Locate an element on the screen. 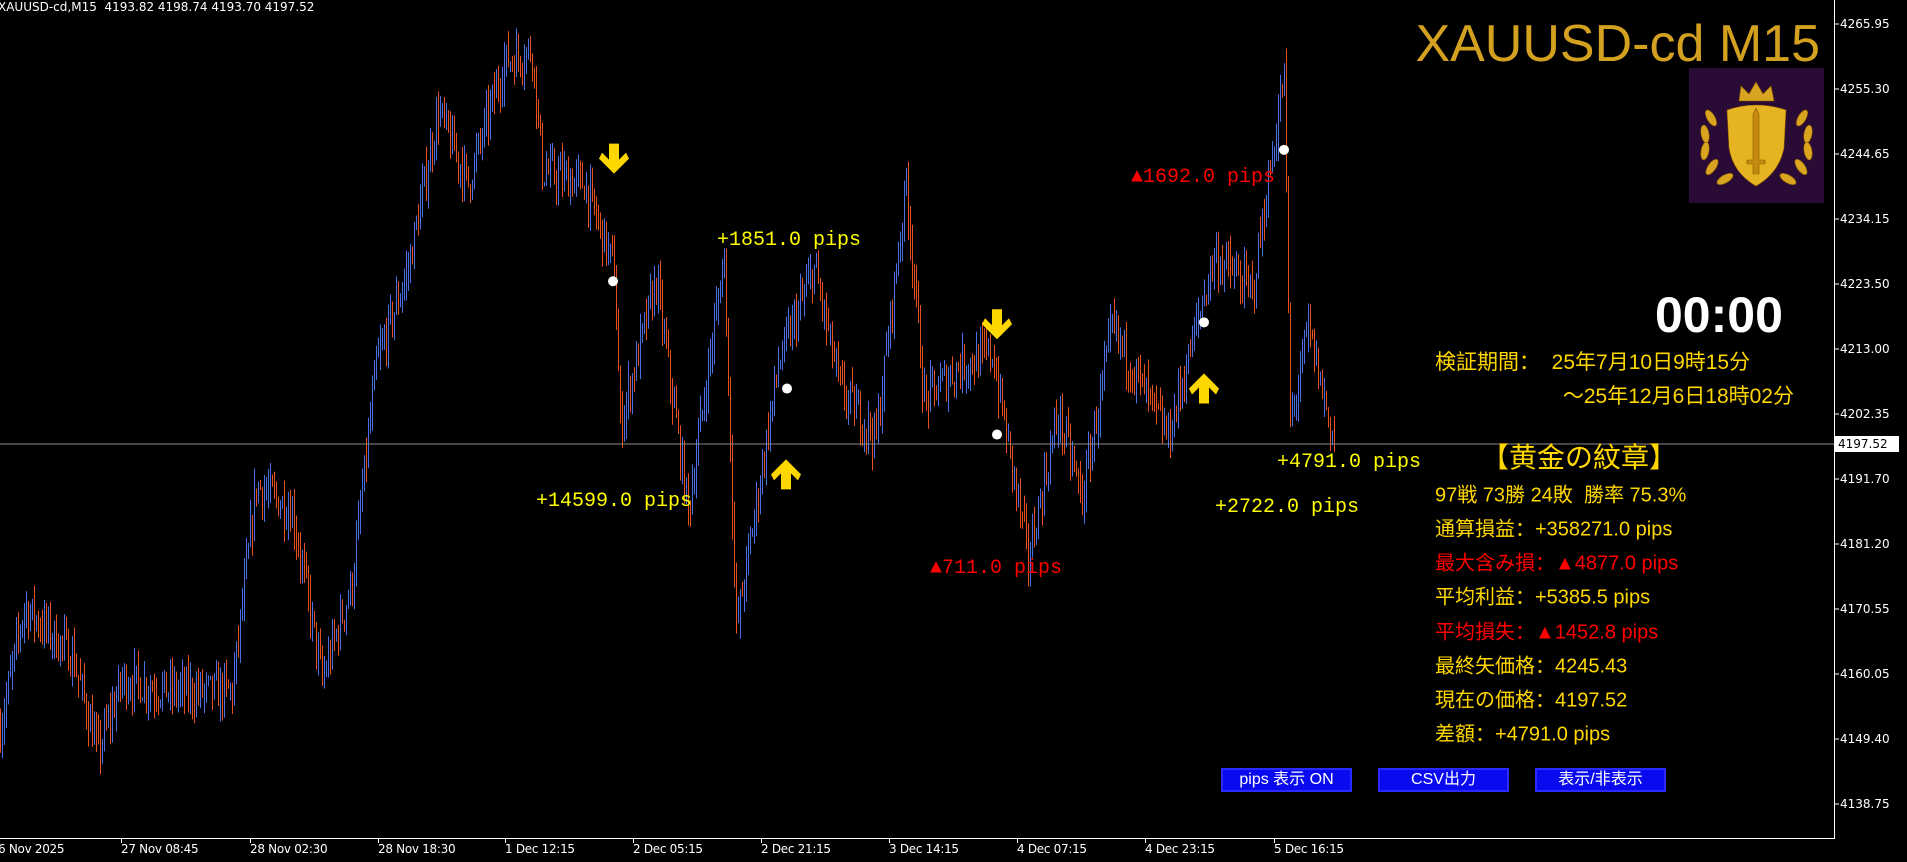 Image resolution: width=1907 pixels, height=862 pixels. trade-result-label: +4791.0 pips is located at coordinates (1349, 462).